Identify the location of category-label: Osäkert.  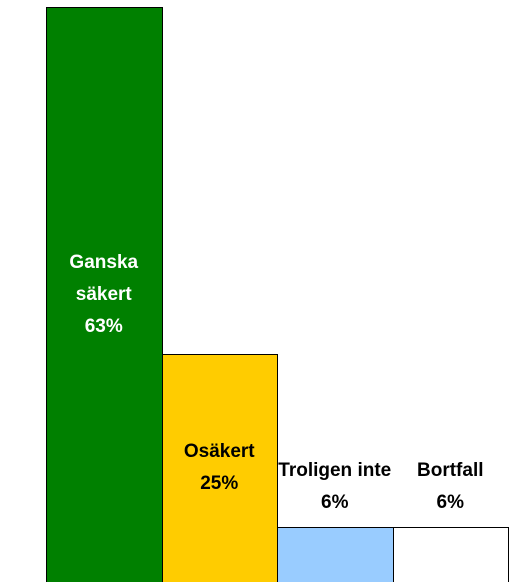
(219, 451).